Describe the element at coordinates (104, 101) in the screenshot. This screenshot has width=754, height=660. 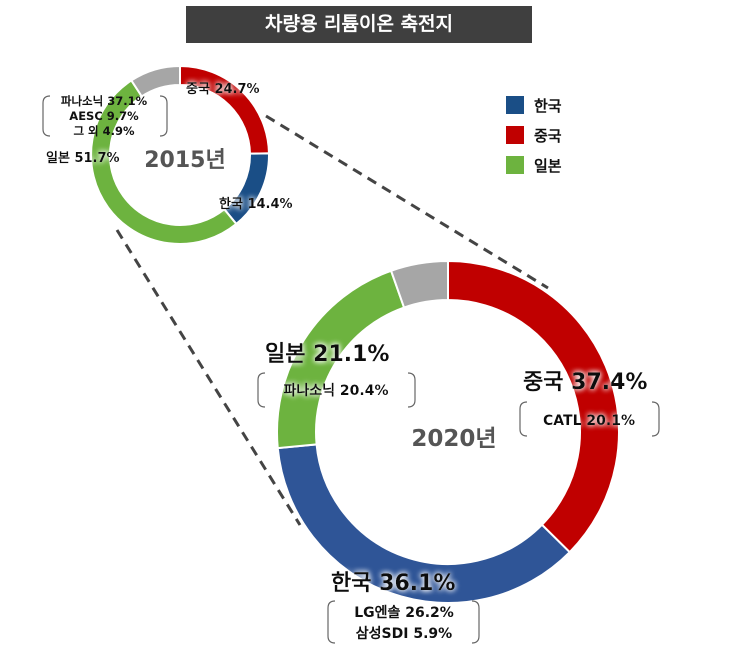
I see `detail-2015-japan-1: 파나소닉 37.1%` at that location.